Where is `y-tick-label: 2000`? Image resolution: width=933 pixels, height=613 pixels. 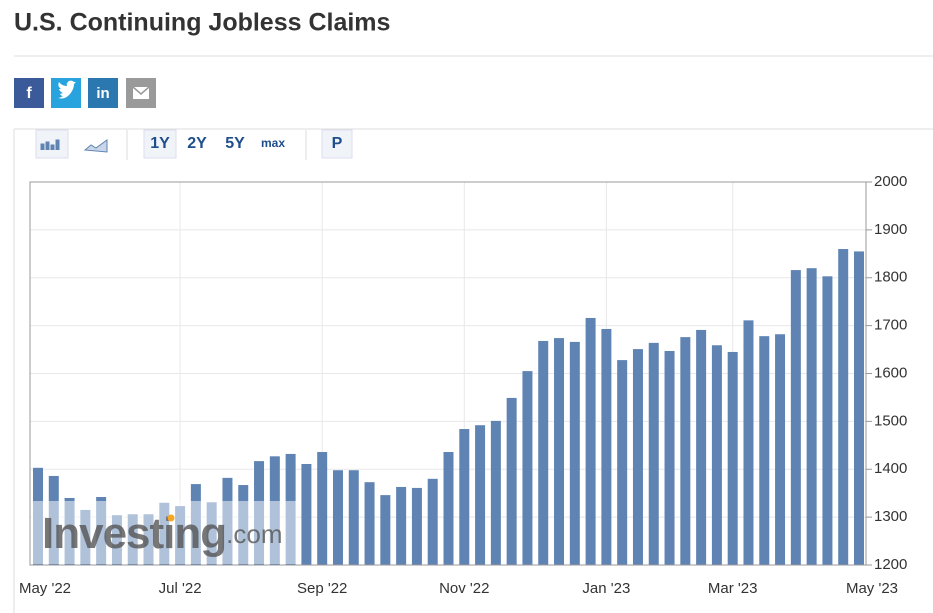
y-tick-label: 2000 is located at coordinates (890, 181).